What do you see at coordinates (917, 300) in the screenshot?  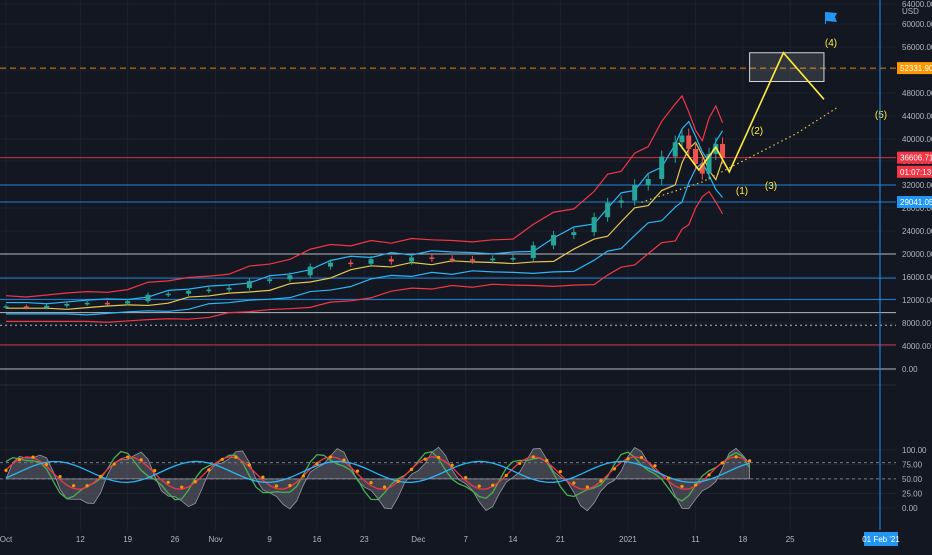 I see `price-axis-label: 12000.00` at bounding box center [917, 300].